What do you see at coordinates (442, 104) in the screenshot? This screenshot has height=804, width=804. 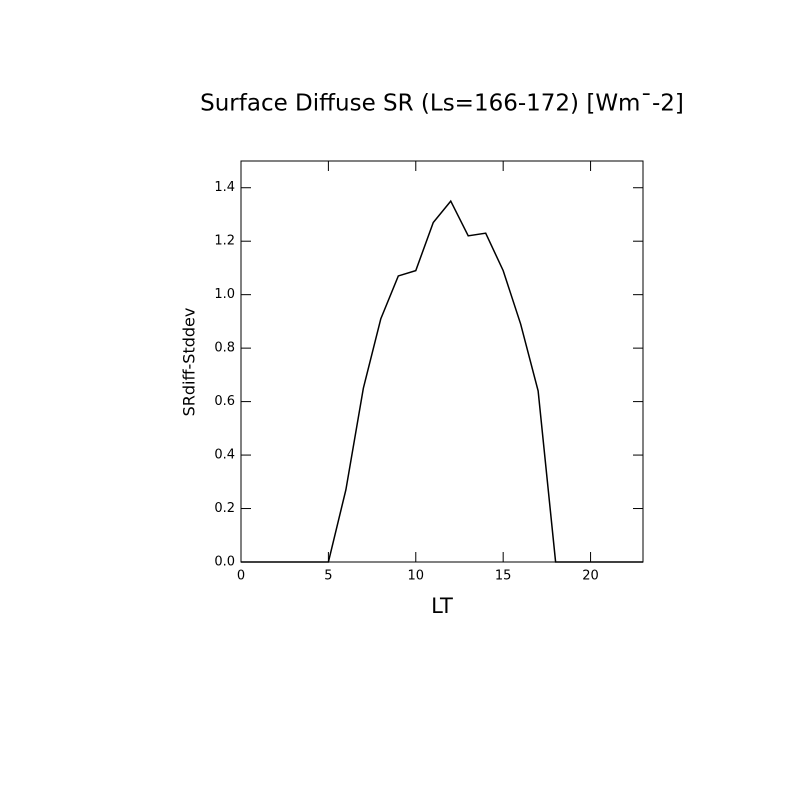 I see `chart-title: Surface Diffuse SR (Ls=166-172) [Wm¯-2]` at bounding box center [442, 104].